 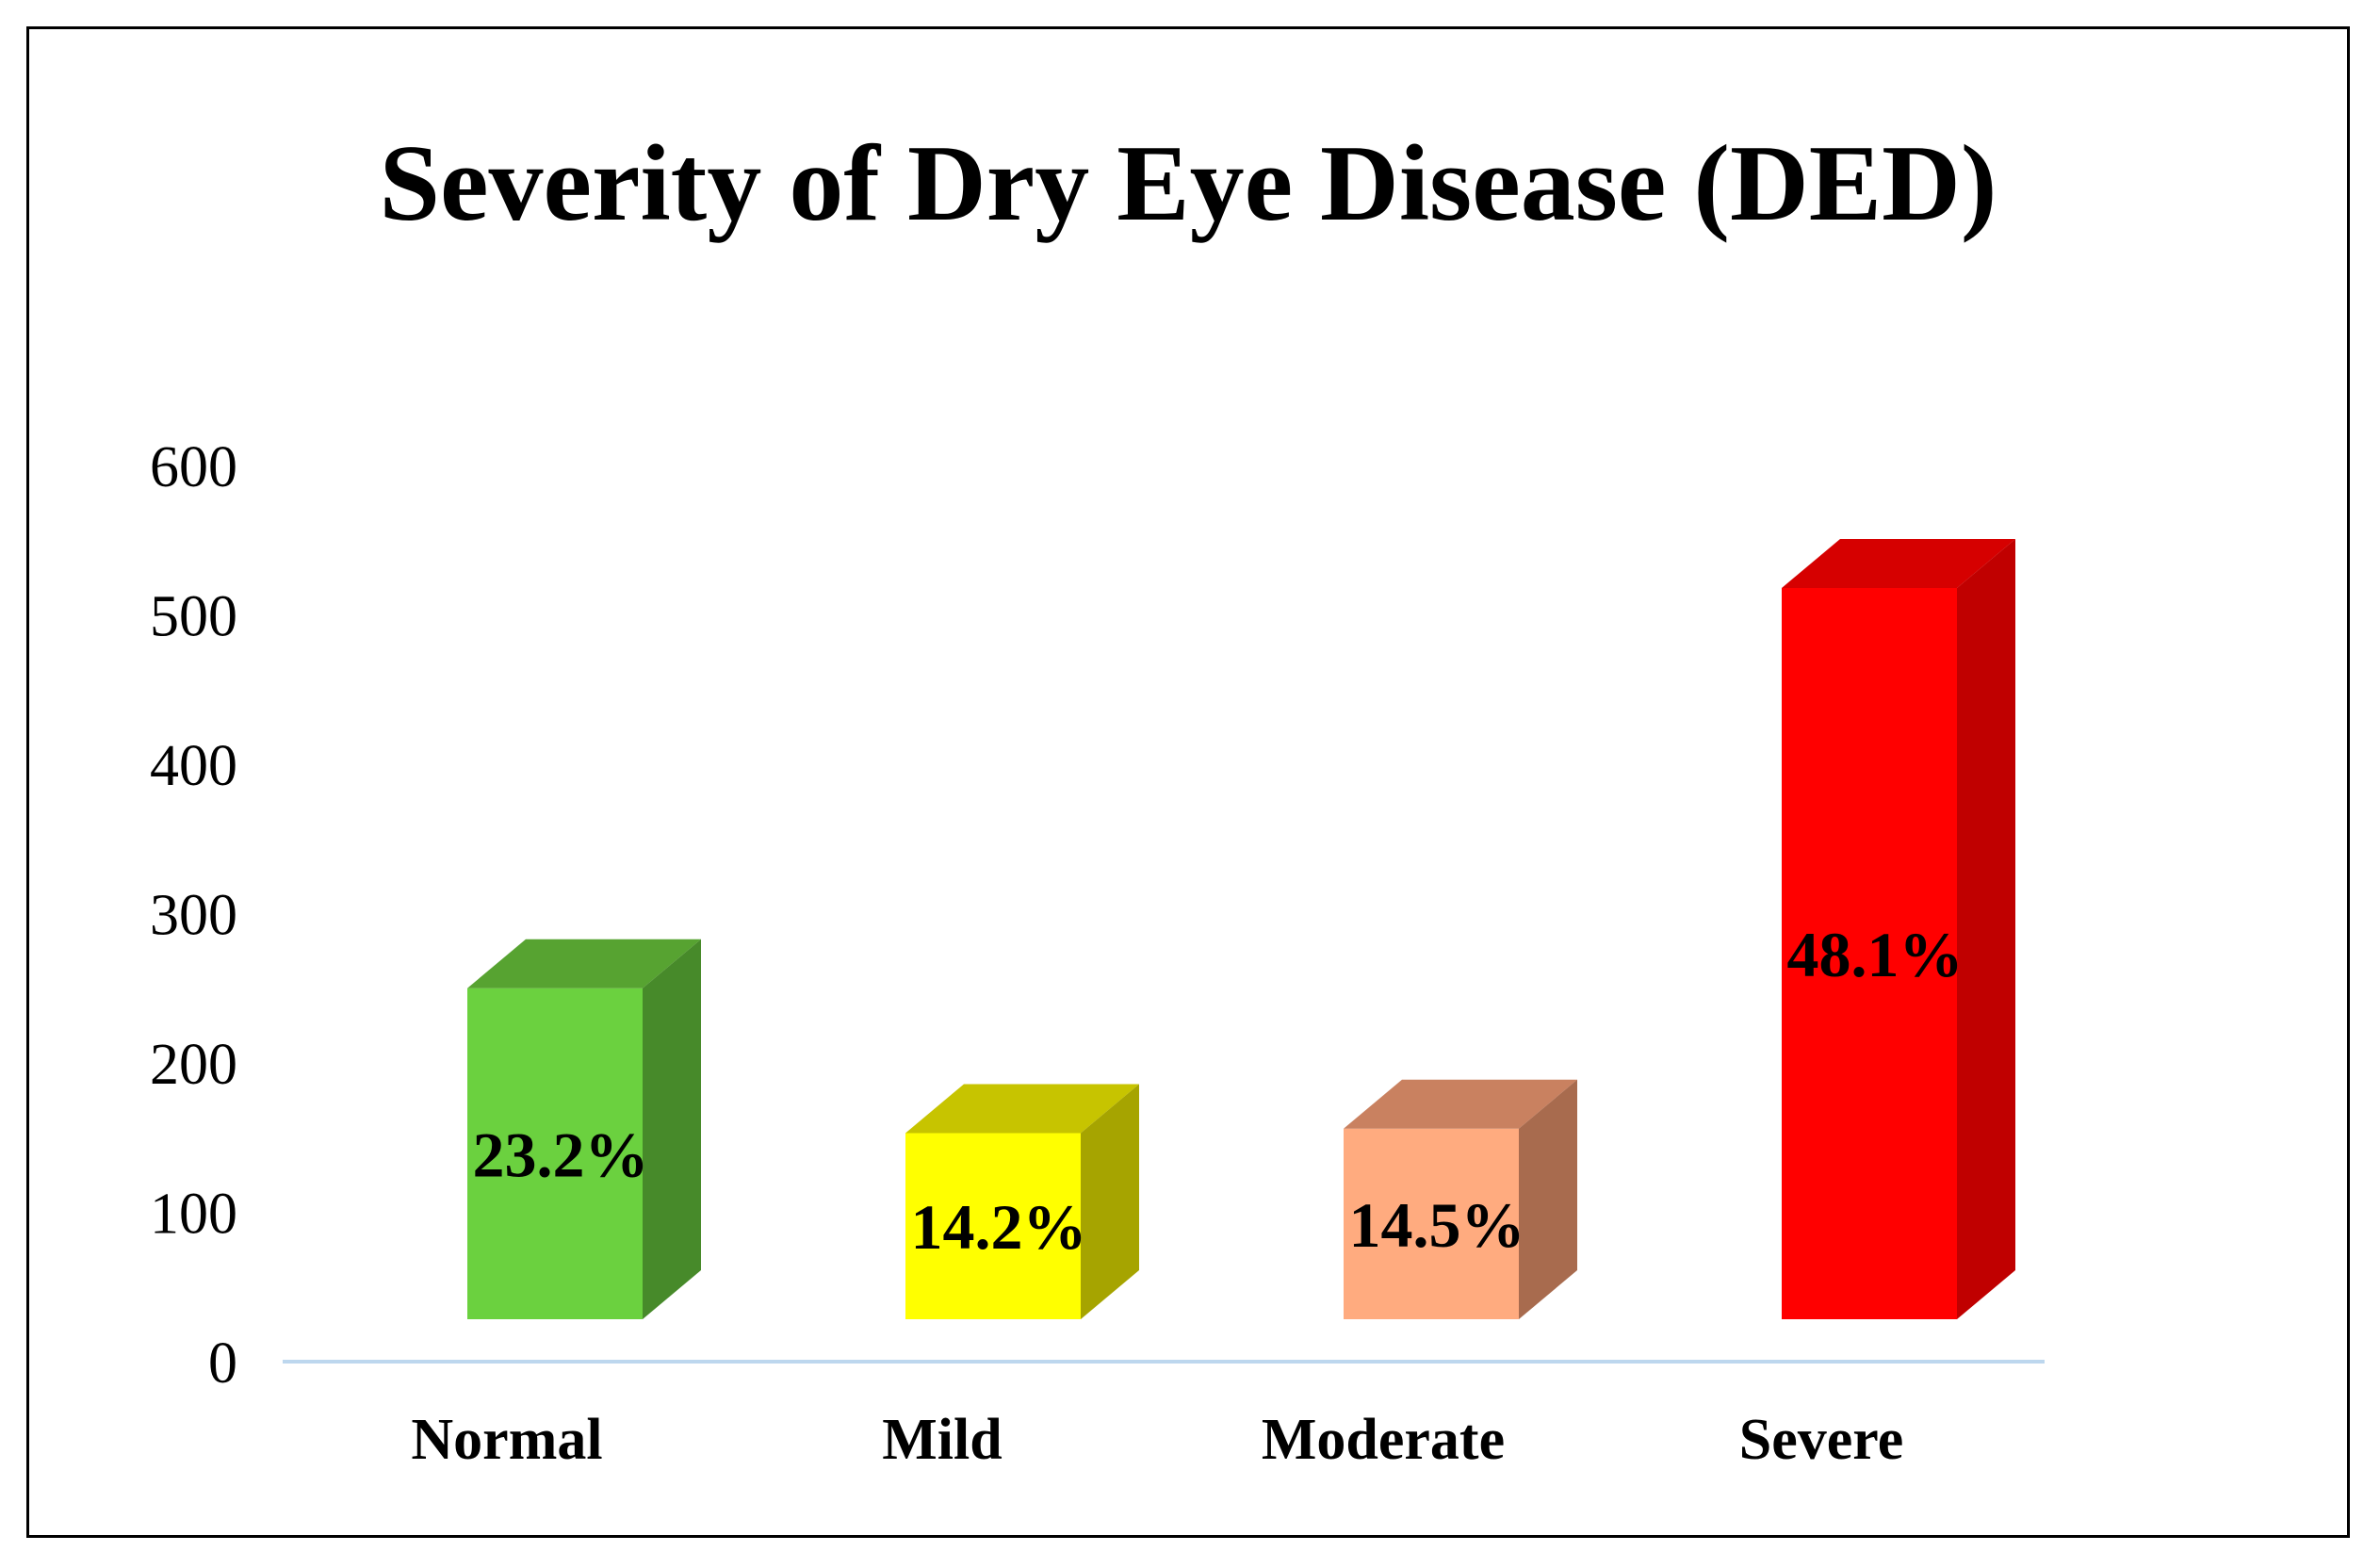 I want to click on category-label: Normal, so click(x=506, y=1440).